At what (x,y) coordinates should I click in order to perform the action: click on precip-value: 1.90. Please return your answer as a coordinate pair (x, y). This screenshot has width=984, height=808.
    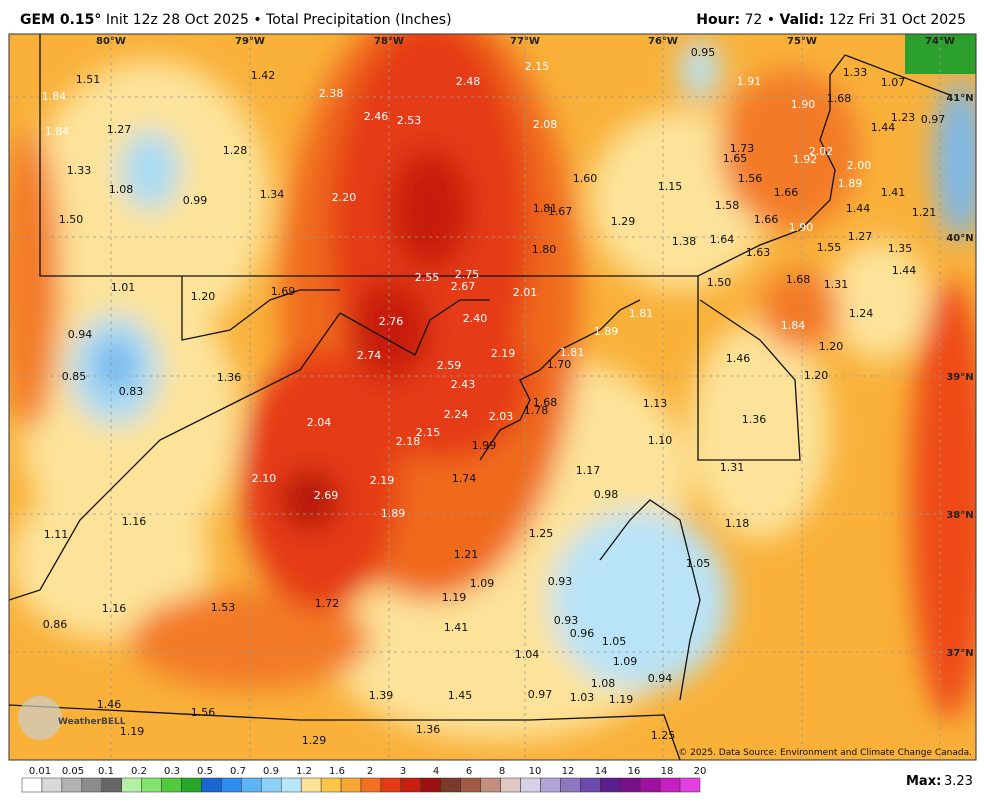
    Looking at the image, I should click on (803, 104).